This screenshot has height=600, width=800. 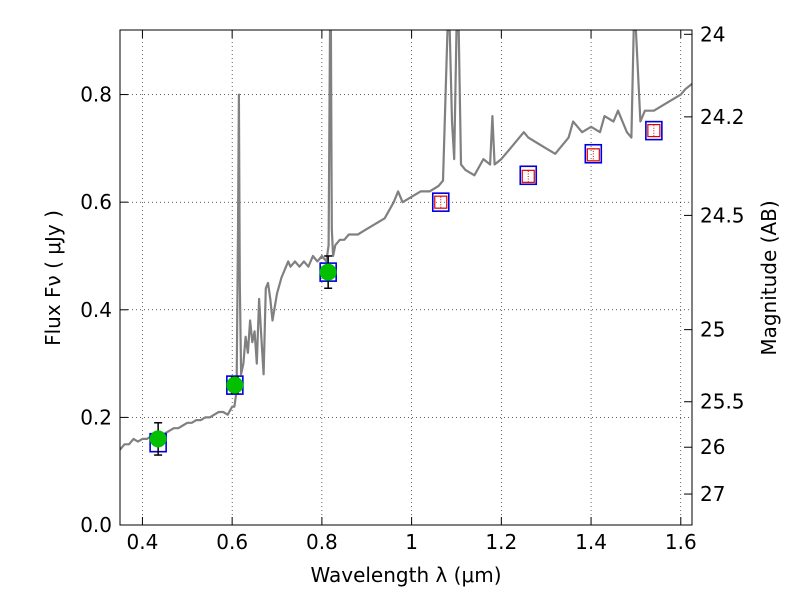 What do you see at coordinates (722, 117) in the screenshot?
I see `mag-tick-label: 24.2` at bounding box center [722, 117].